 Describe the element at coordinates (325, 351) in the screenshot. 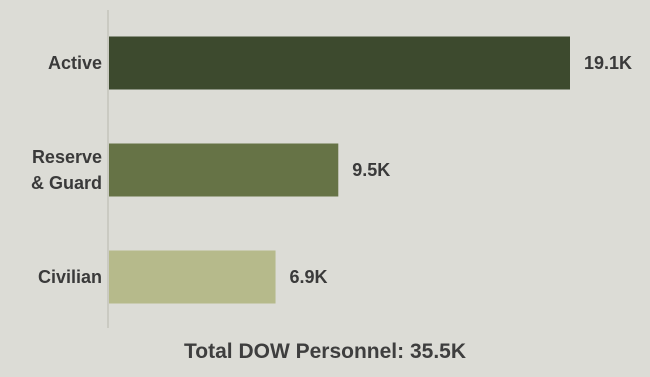

I see `total-personnel-label: Total DOW Personnel: 35.5K` at that location.